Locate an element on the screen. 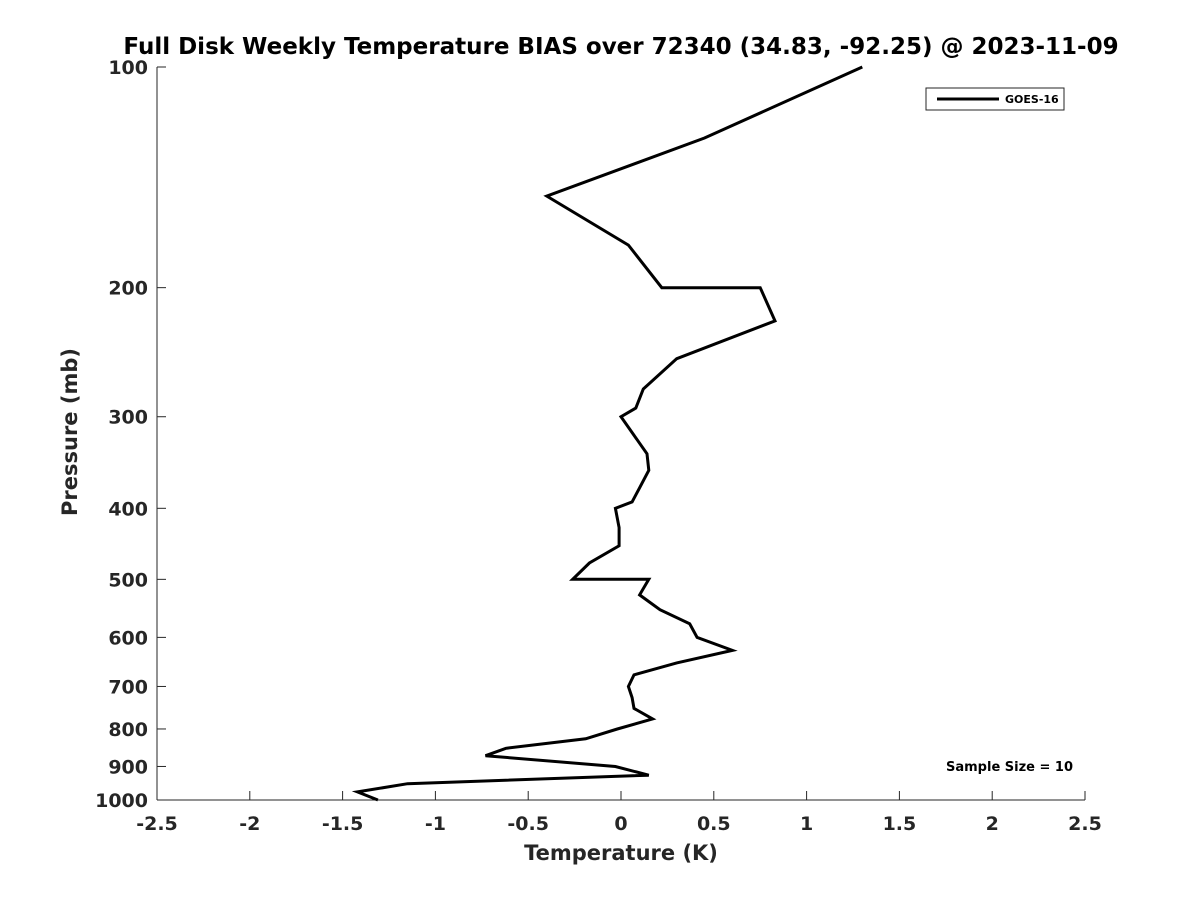  sample-size-annotation: Sample Size = 10 is located at coordinates (1009, 767).